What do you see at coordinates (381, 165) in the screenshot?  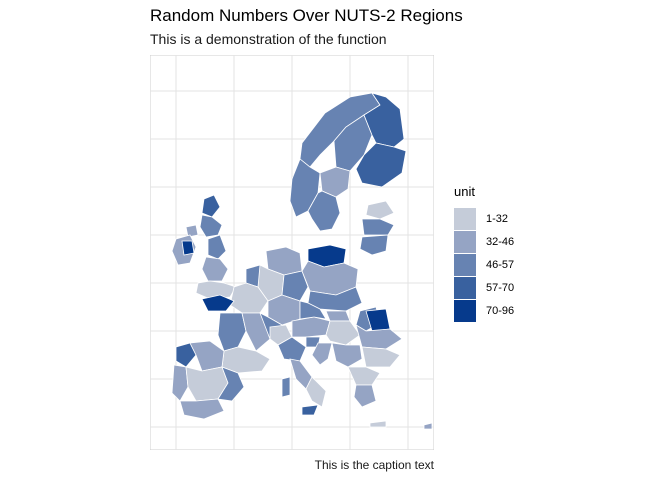 I see `region-finland-south` at bounding box center [381, 165].